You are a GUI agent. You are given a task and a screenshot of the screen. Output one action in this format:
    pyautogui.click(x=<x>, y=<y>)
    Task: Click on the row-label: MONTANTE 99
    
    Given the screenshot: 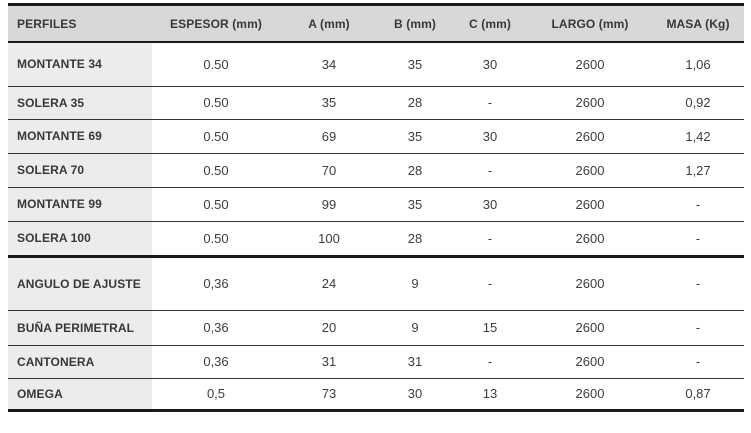 What is the action you would take?
    pyautogui.click(x=80, y=203)
    